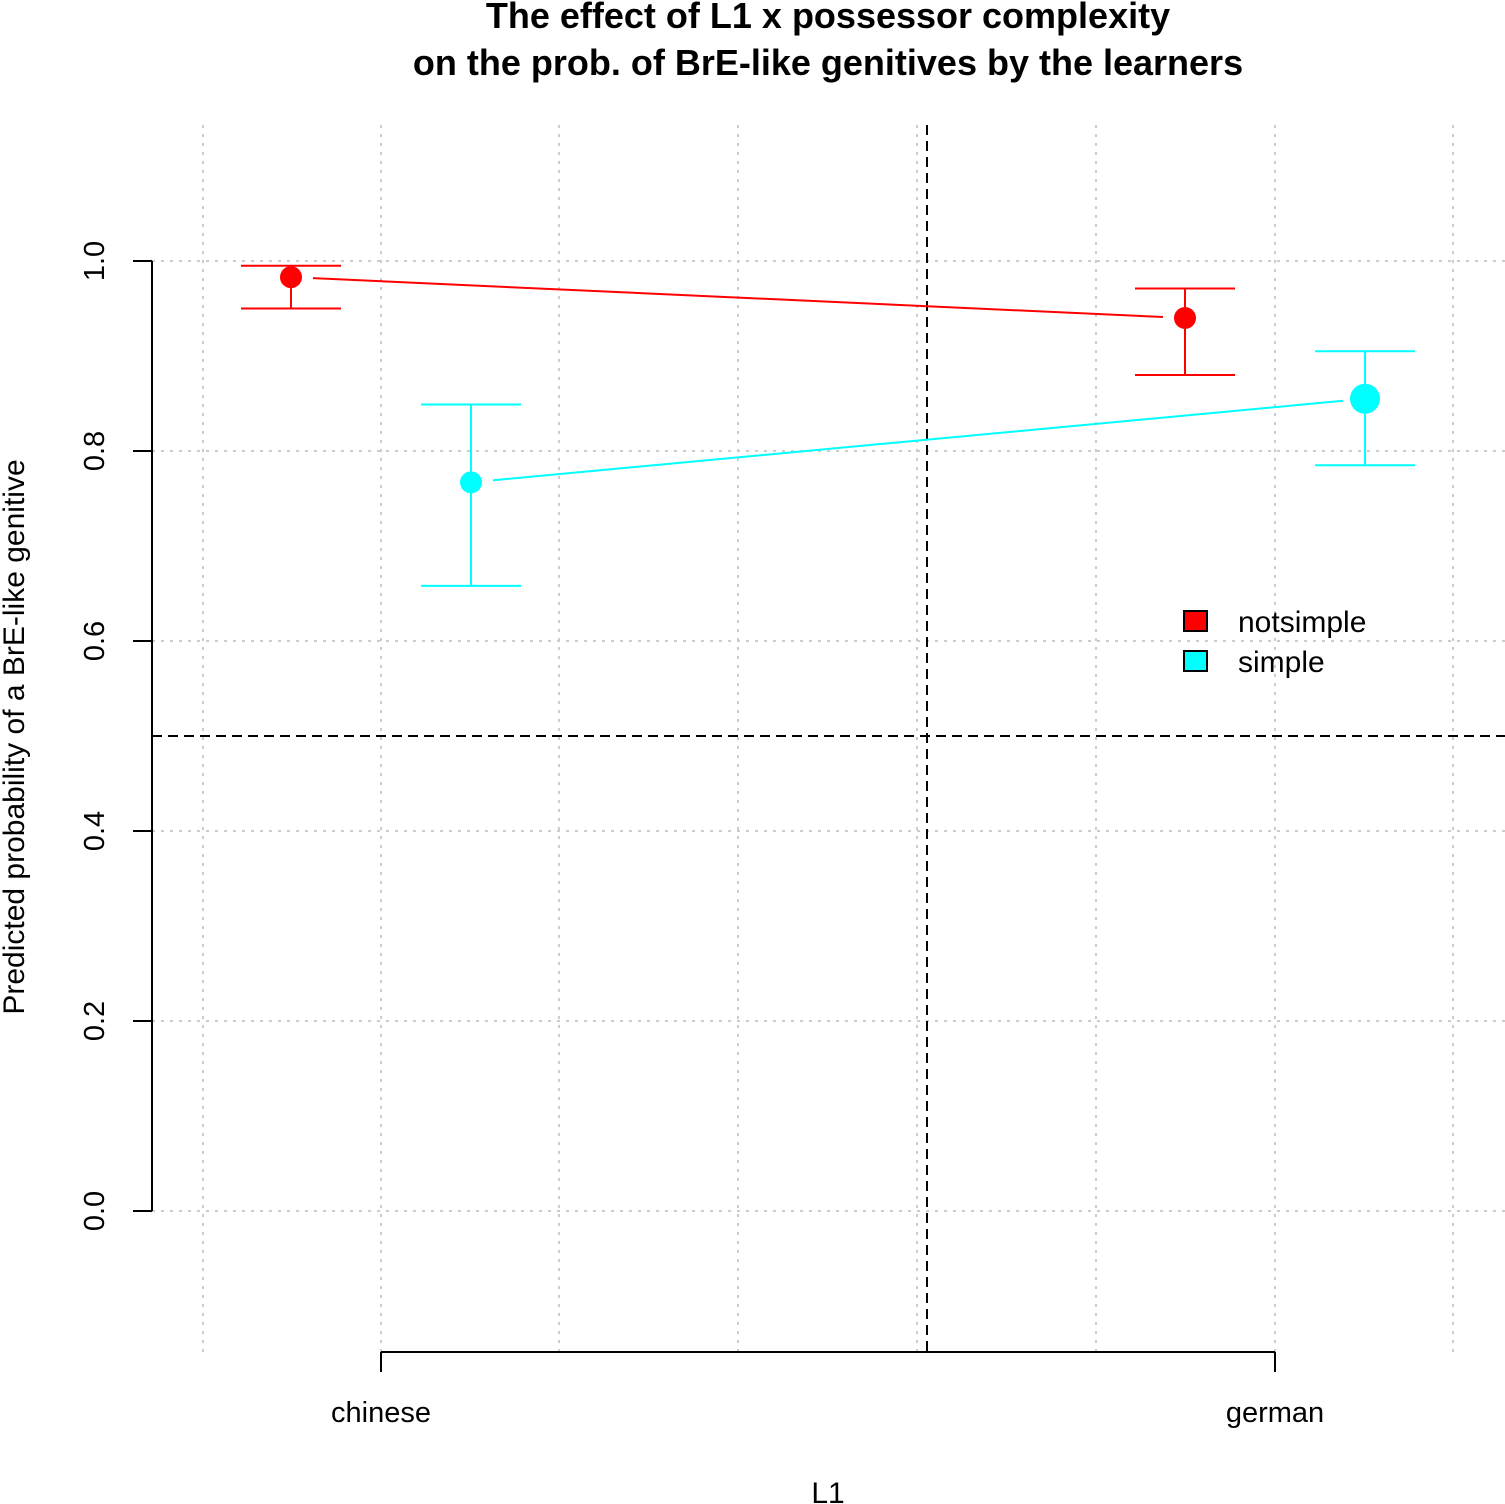  Describe the element at coordinates (95, 1021) in the screenshot. I see `y-tick-label: 0.2` at that location.